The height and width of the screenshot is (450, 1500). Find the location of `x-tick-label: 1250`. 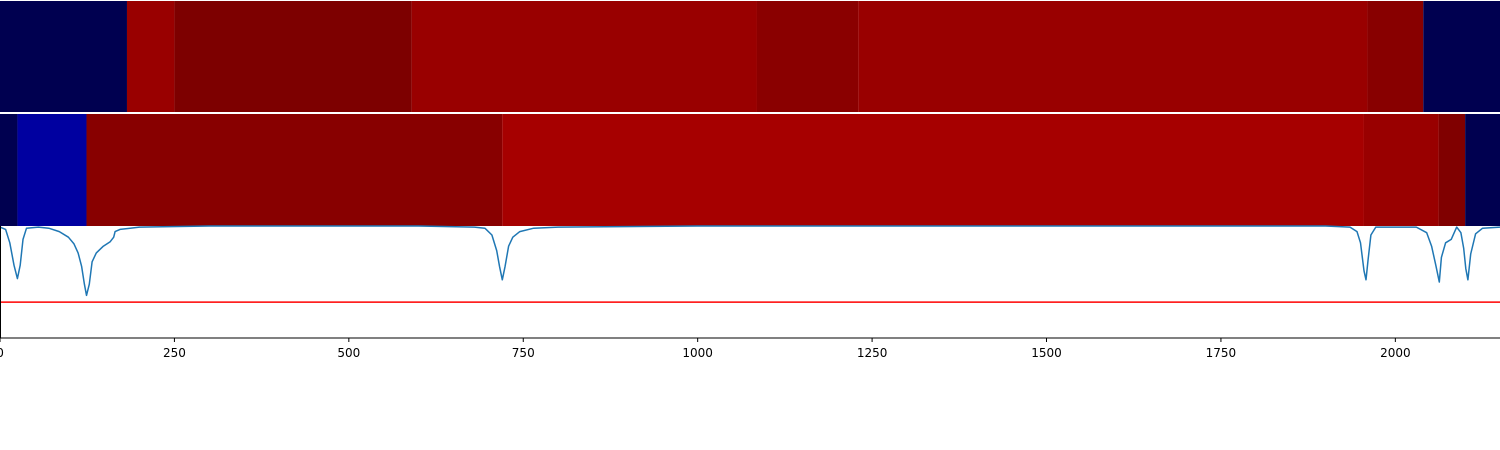

x-tick-label: 1250 is located at coordinates (872, 353).